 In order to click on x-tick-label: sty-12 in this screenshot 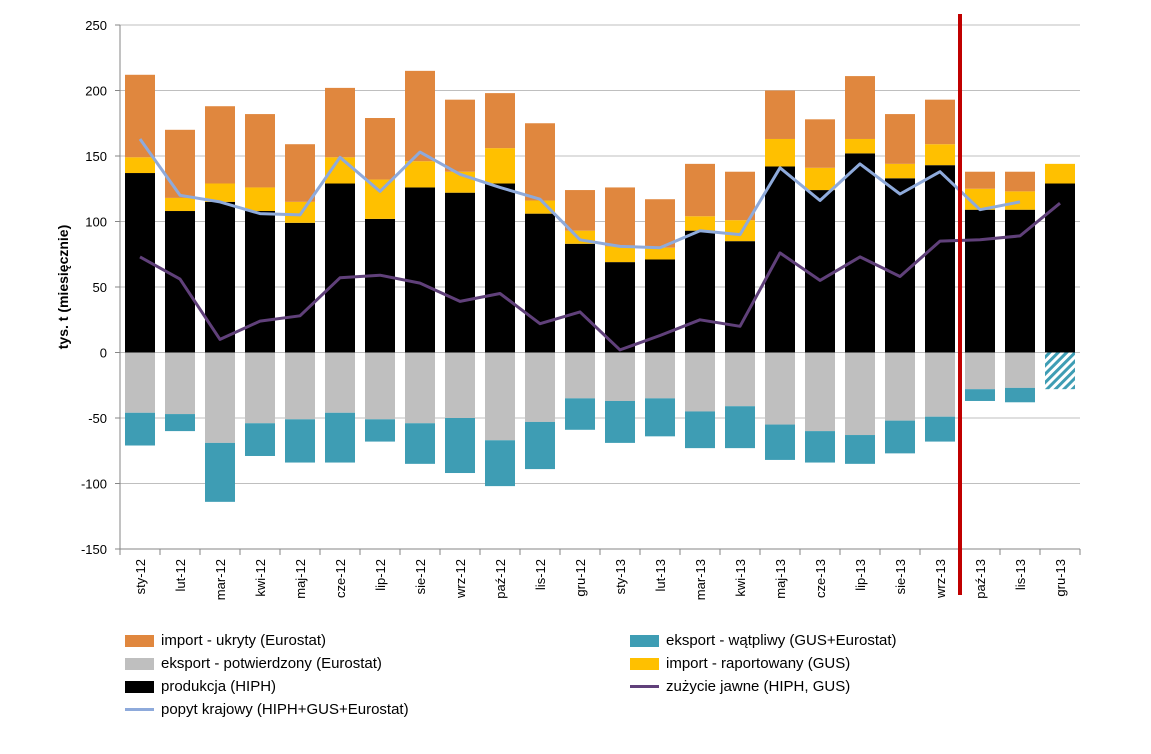, I will do `click(140, 576)`.